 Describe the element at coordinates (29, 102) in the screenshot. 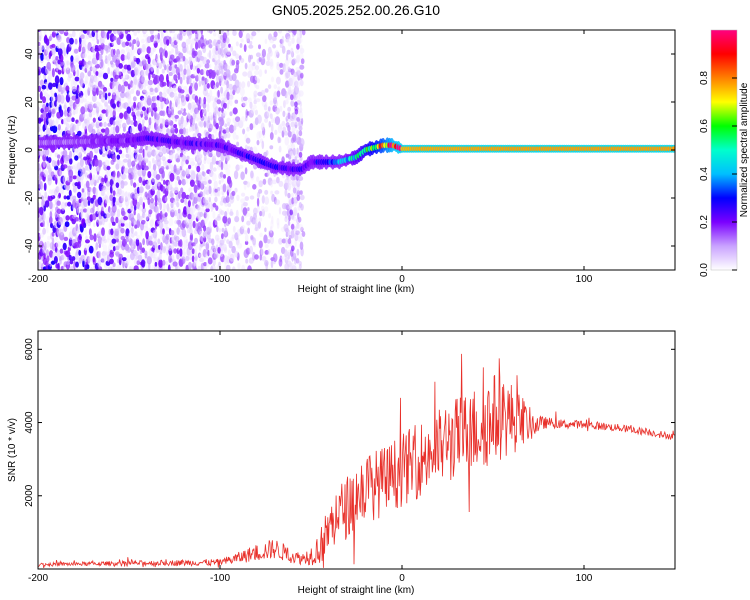

I see `spectrogram-y-tick-label: 20` at that location.